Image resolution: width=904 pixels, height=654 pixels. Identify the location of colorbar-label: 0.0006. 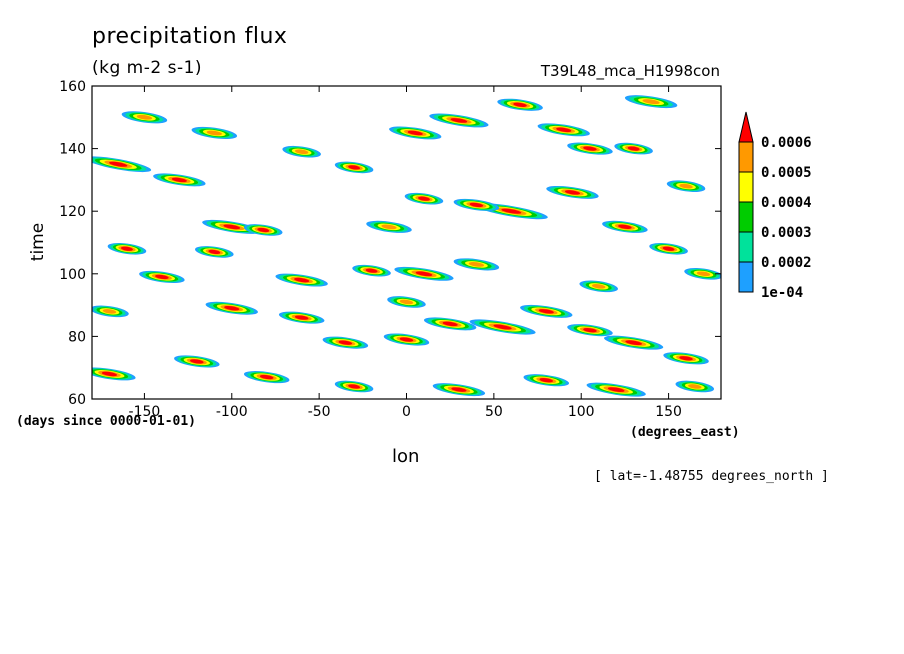
(786, 143).